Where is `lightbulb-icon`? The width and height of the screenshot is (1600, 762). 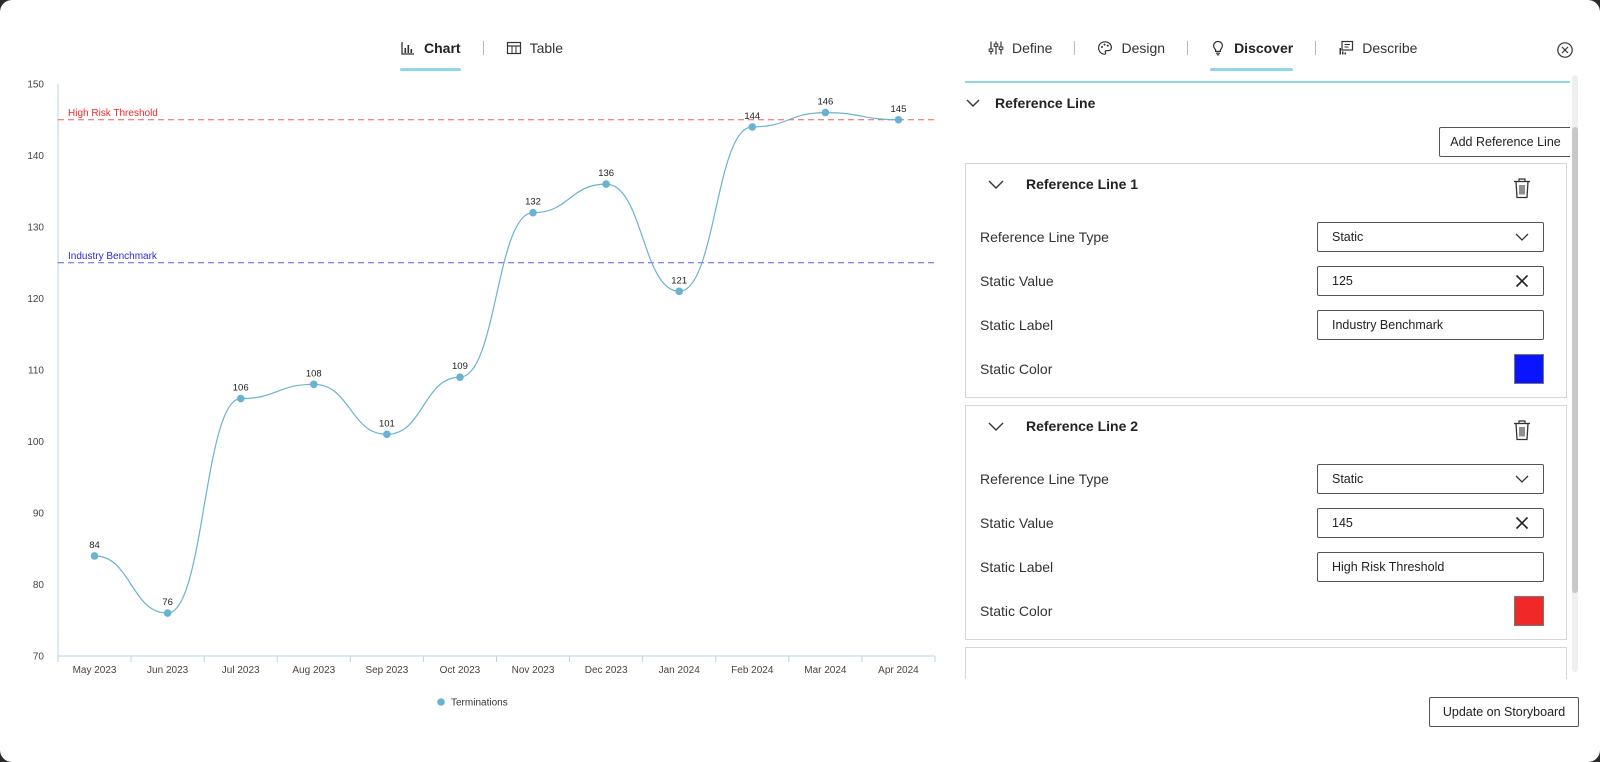
lightbulb-icon is located at coordinates (1218, 48).